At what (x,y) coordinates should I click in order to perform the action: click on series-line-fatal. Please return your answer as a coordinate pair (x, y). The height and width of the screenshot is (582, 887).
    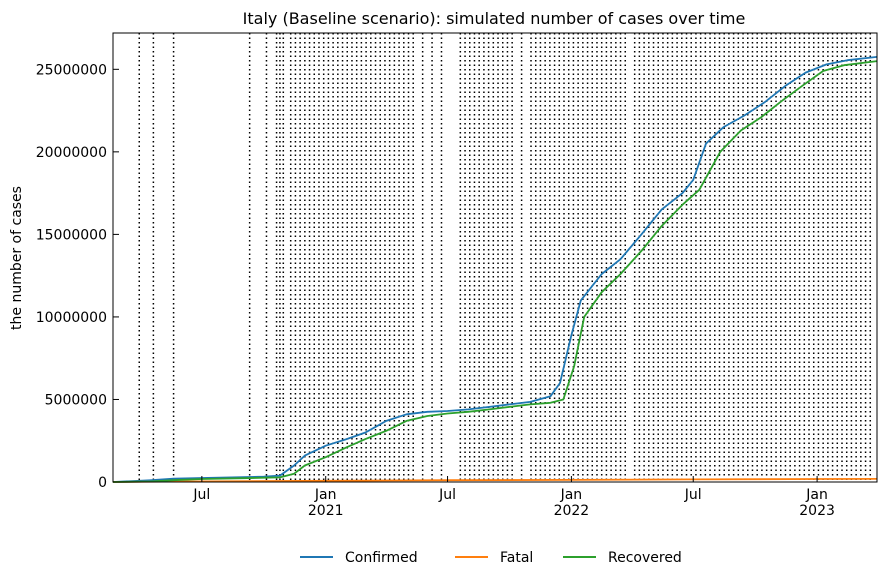
    Looking at the image, I should click on (495, 480).